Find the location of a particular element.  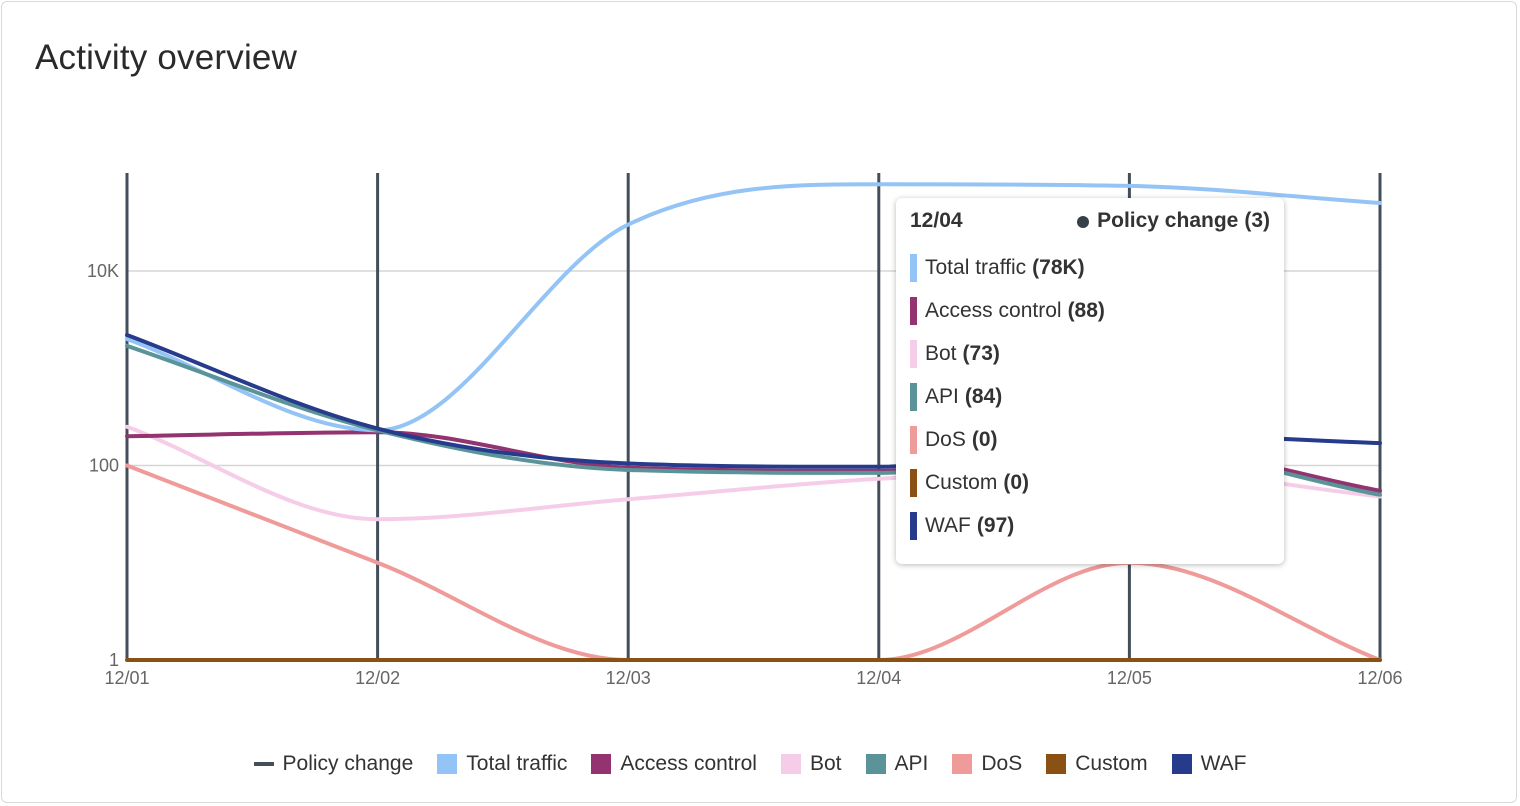

tooltip-row-value: (88) is located at coordinates (1086, 310).